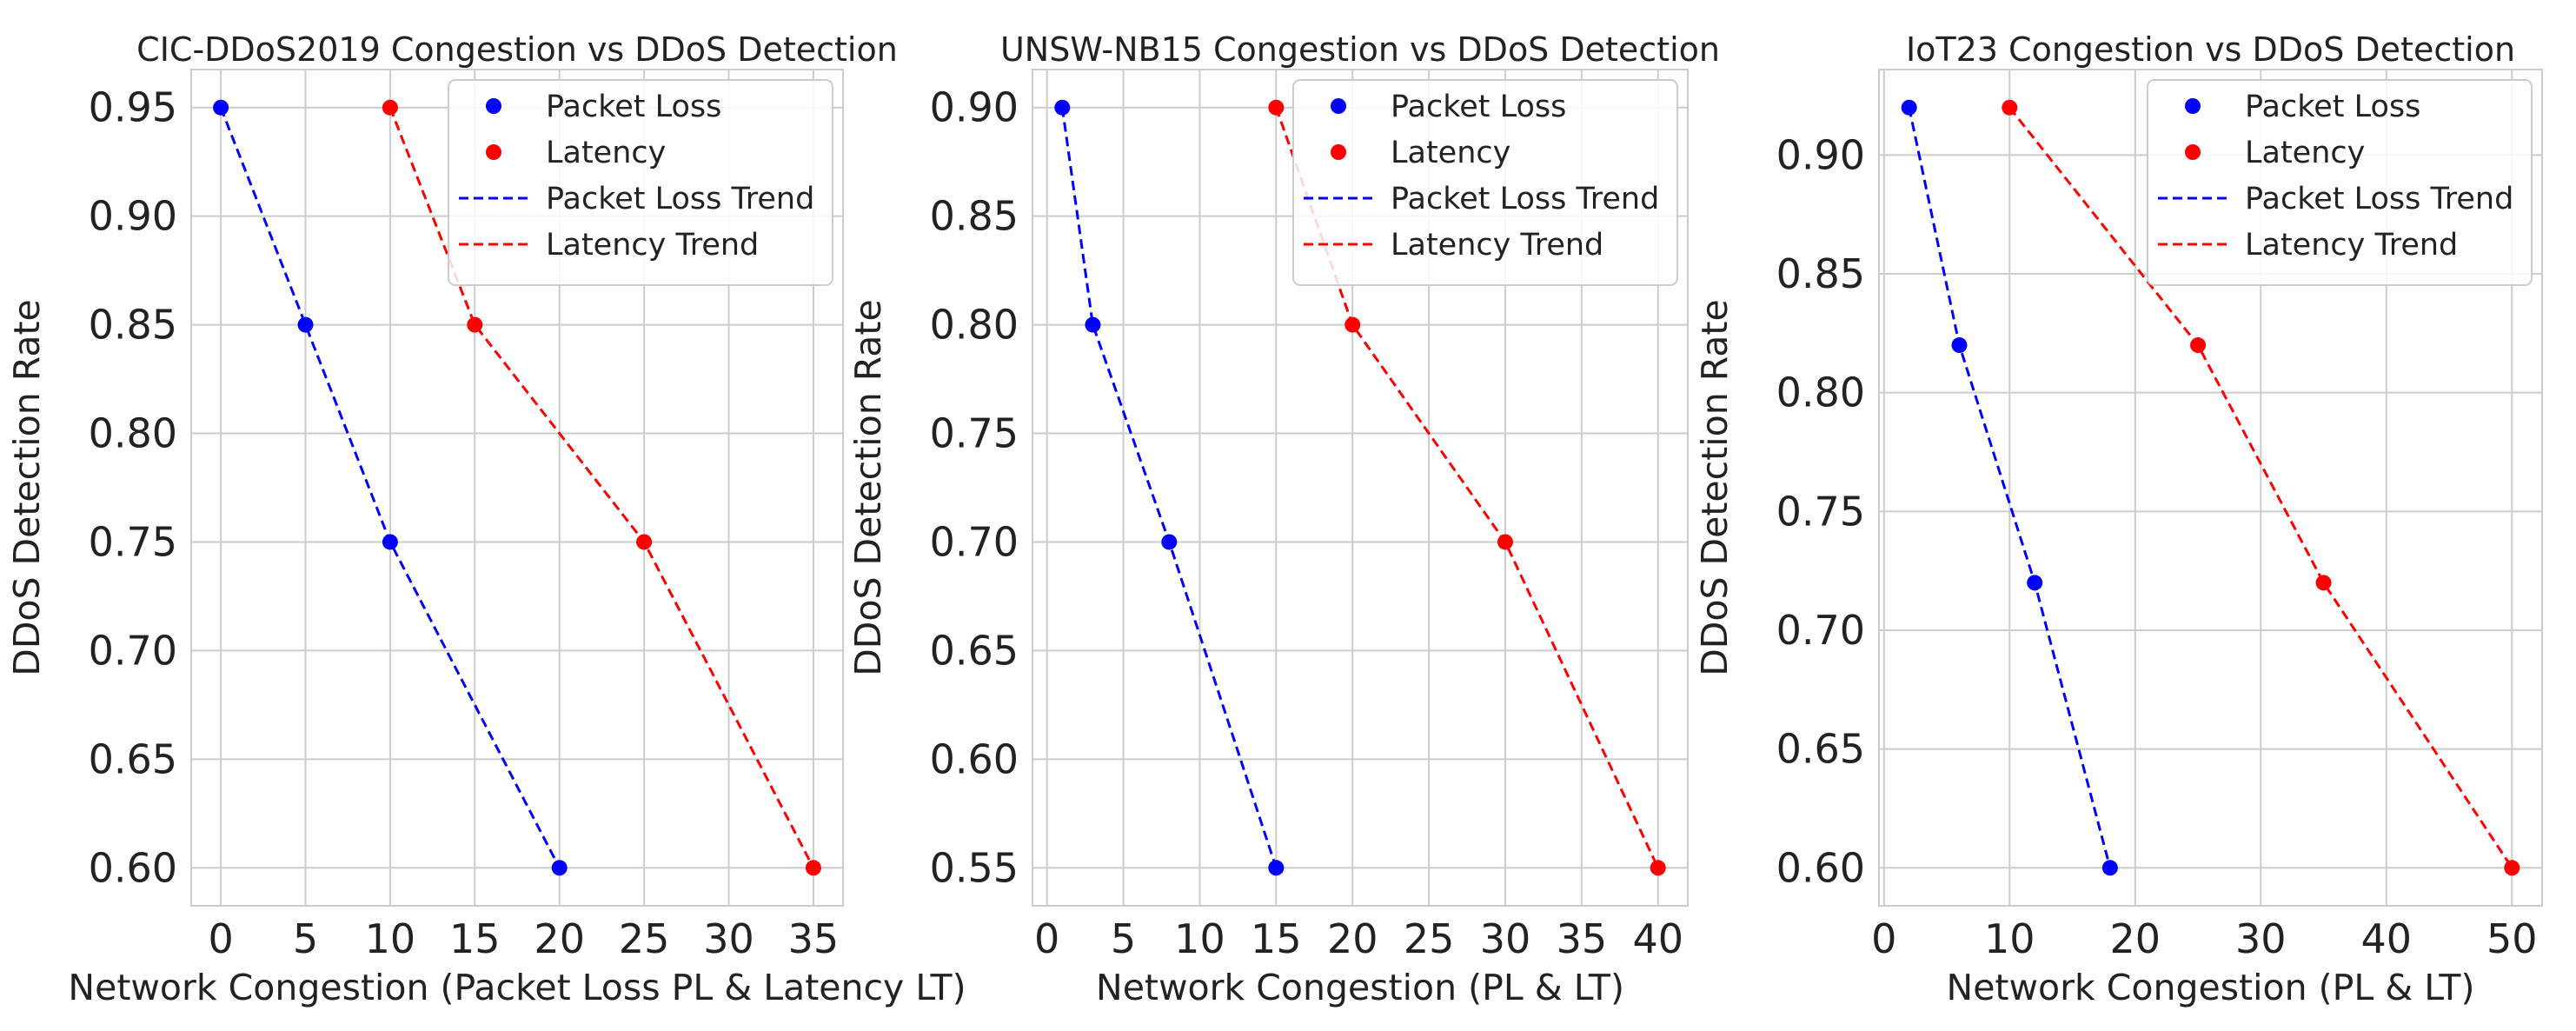 Image resolution: width=2576 pixels, height=1031 pixels. Describe the element at coordinates (133, 650) in the screenshot. I see `subplot-1-y-tick-label: 0.70` at that location.